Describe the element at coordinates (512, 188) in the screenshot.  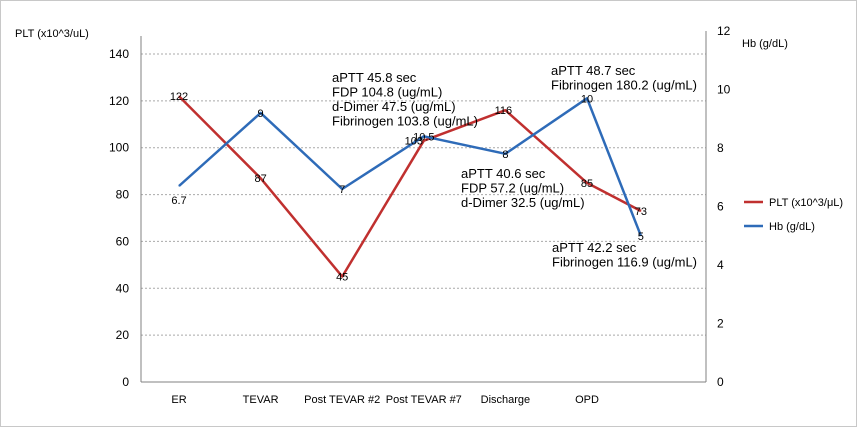
I see `annotation-text: FDP 57.2 (ug/mL)` at that location.